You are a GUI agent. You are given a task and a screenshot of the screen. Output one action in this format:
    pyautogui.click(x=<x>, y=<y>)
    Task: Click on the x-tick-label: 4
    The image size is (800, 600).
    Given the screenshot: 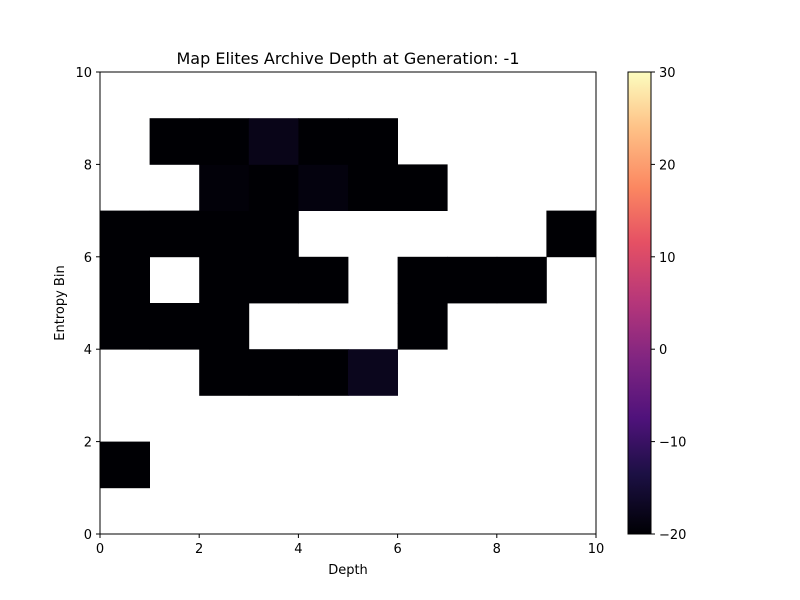 What is the action you would take?
    pyautogui.click(x=298, y=549)
    